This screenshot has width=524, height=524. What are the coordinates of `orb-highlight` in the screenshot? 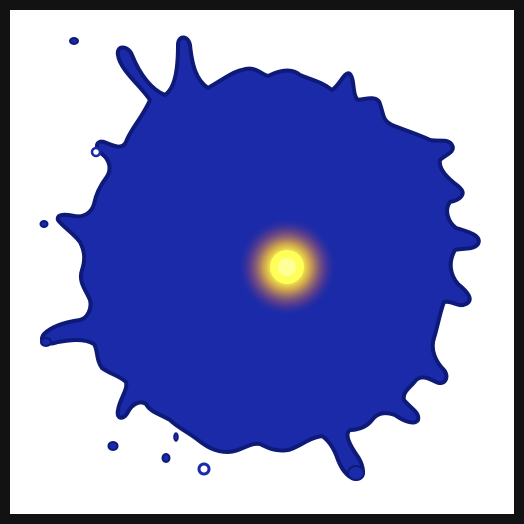 It's located at (287, 267).